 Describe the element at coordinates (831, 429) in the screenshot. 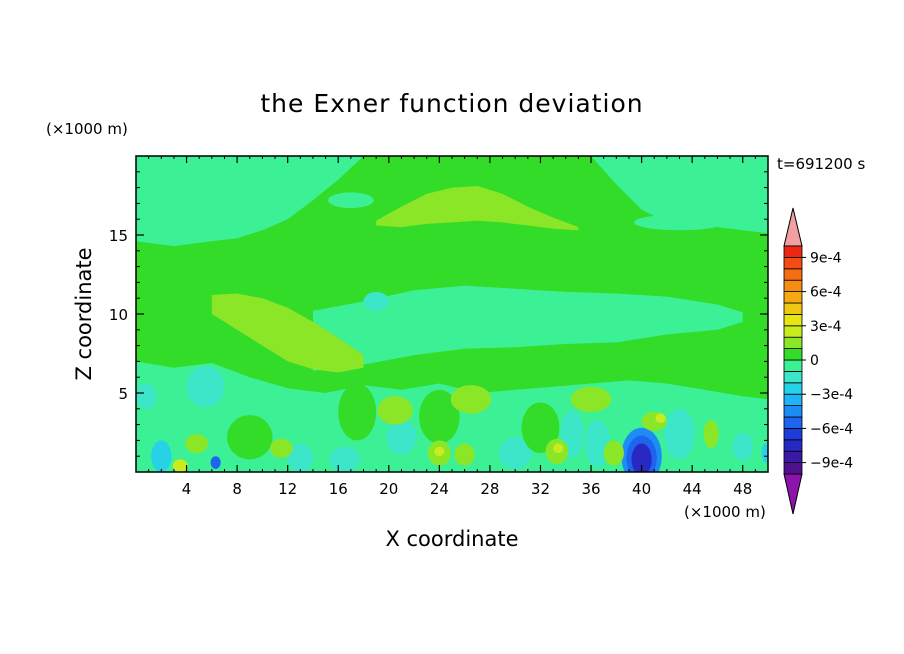

I see `colorbar-tick-label: −6e-4` at that location.